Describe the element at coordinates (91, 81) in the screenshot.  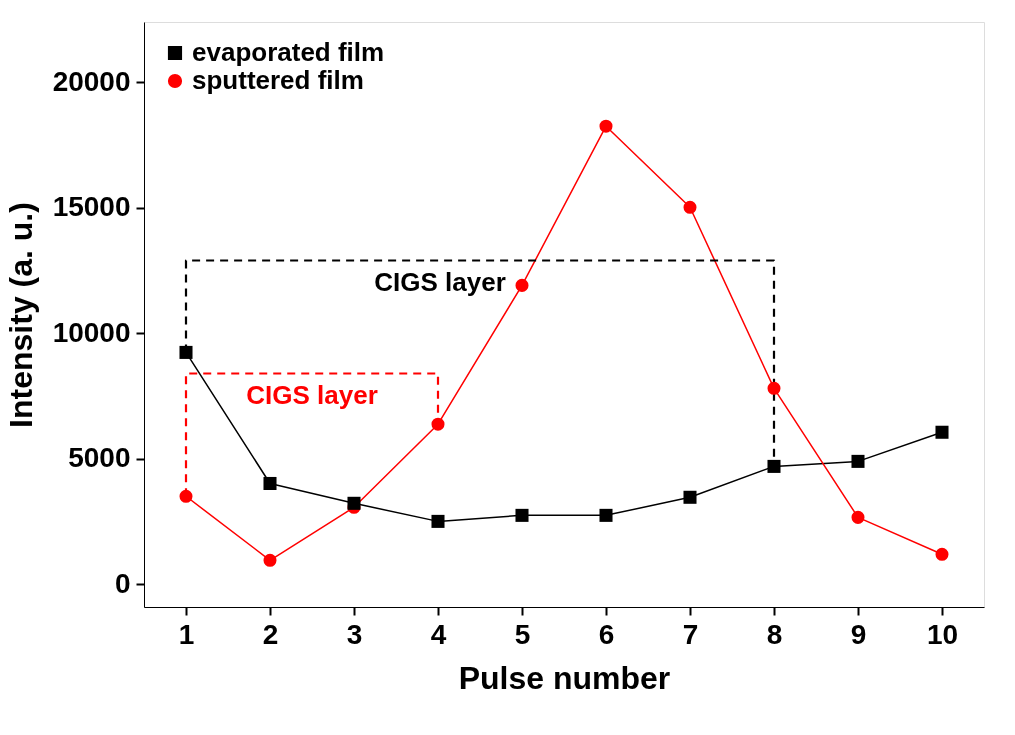
I see `y-tick-label: 20000` at that location.